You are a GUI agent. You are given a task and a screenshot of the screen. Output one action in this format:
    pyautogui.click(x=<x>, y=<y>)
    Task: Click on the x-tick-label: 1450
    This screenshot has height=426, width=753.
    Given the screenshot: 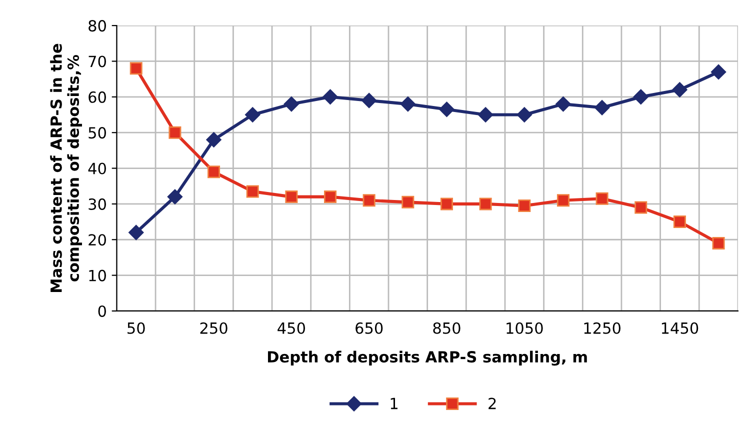 What is the action you would take?
    pyautogui.click(x=680, y=328)
    